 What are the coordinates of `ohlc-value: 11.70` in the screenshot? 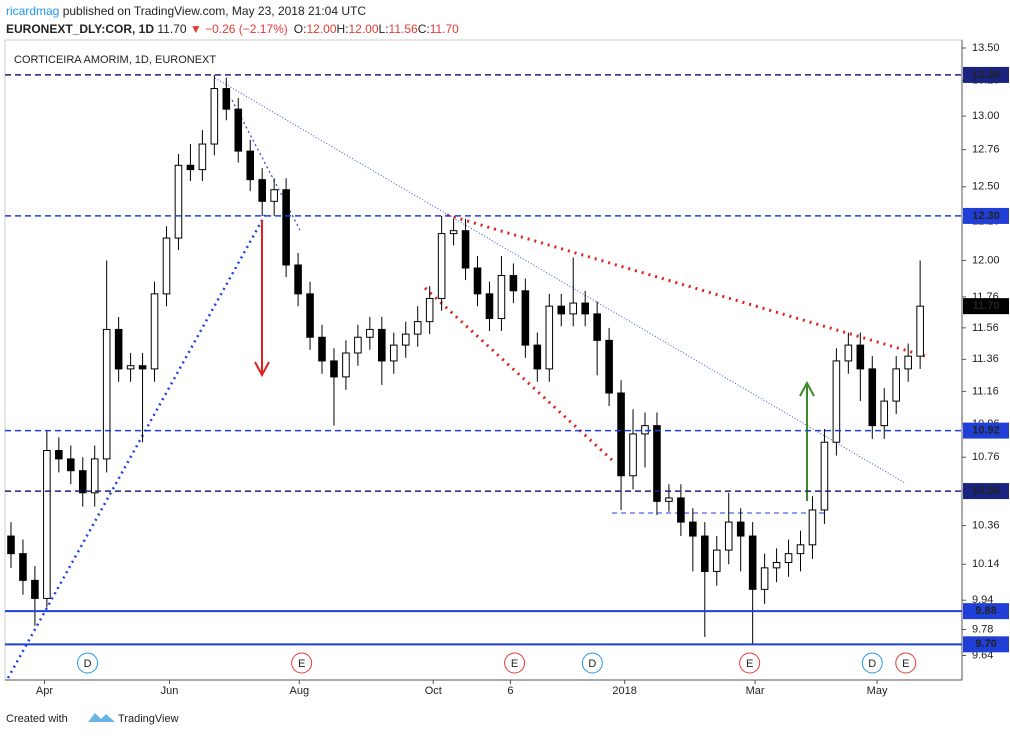 It's located at (444, 29).